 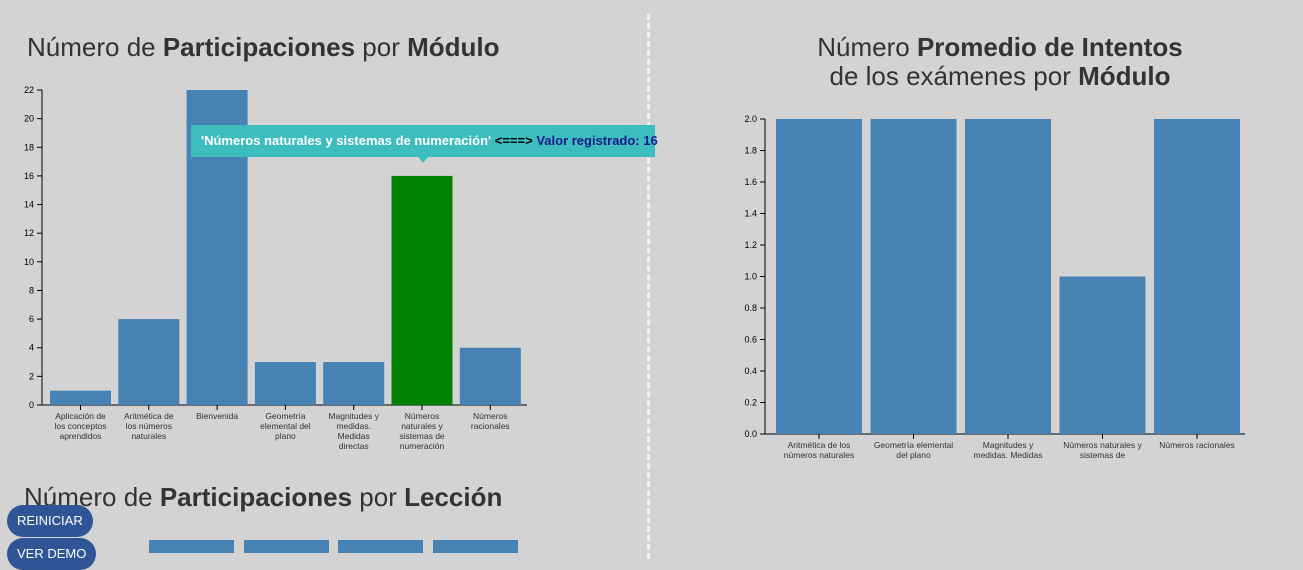 What do you see at coordinates (333, 546) in the screenshot?
I see `chart-participaciones-leccion-bars` at bounding box center [333, 546].